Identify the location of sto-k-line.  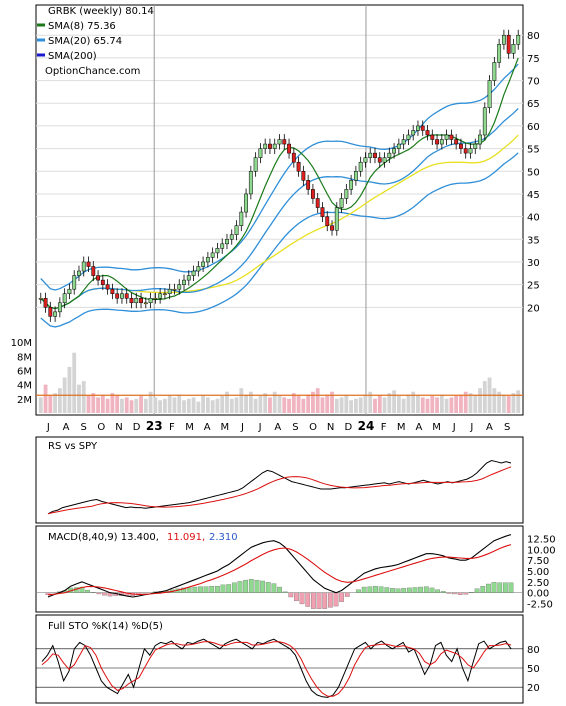
(276, 668).